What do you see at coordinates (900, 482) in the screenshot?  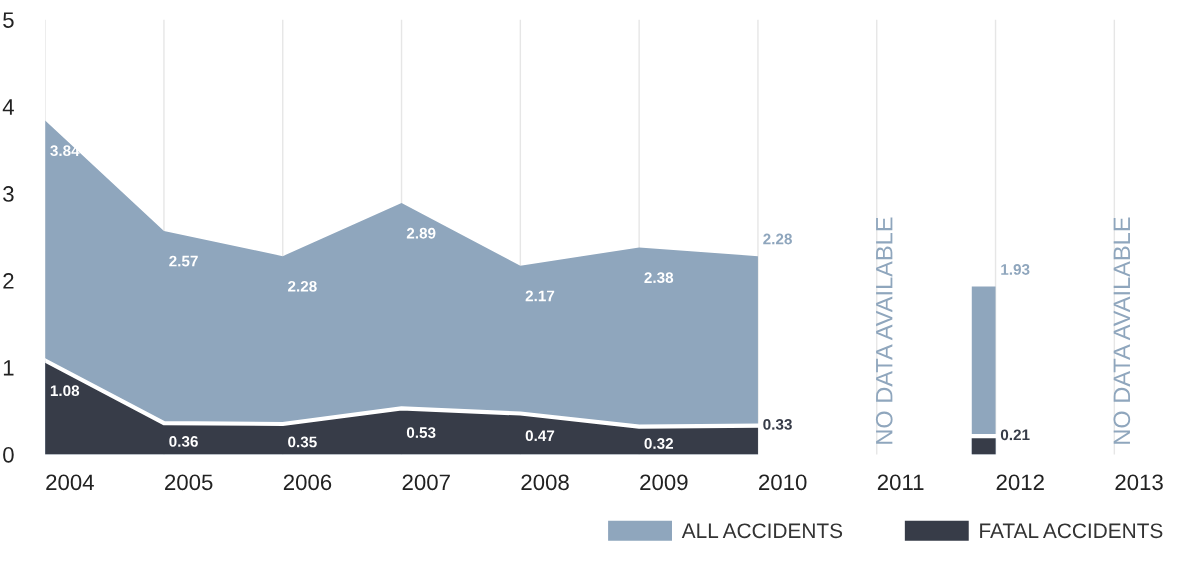 I see `x-tick-label: 2011` at bounding box center [900, 482].